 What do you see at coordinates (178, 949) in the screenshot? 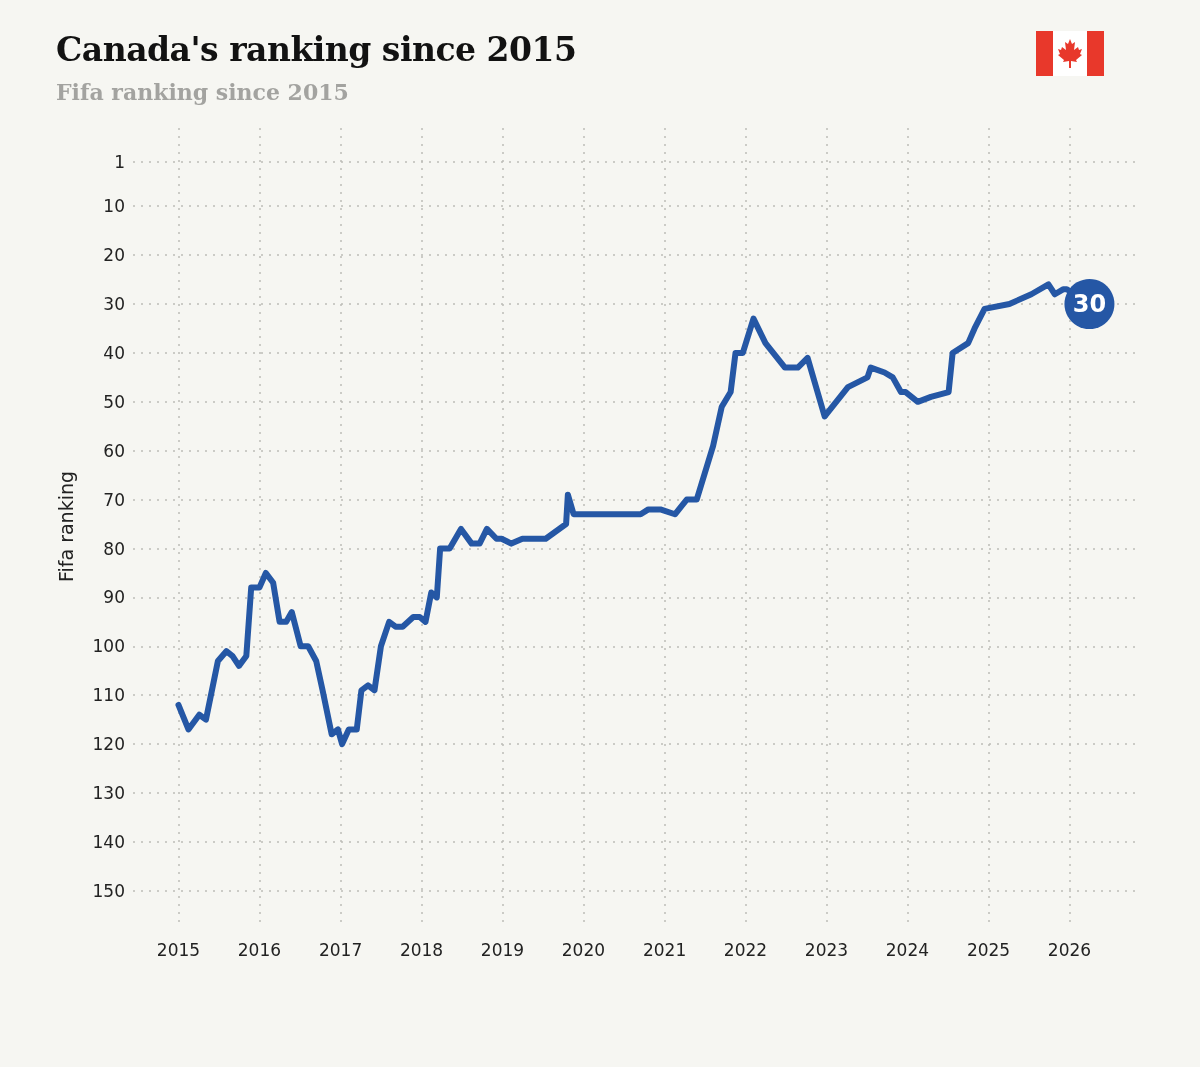
I see `x-tick-label: 2015` at bounding box center [178, 949].